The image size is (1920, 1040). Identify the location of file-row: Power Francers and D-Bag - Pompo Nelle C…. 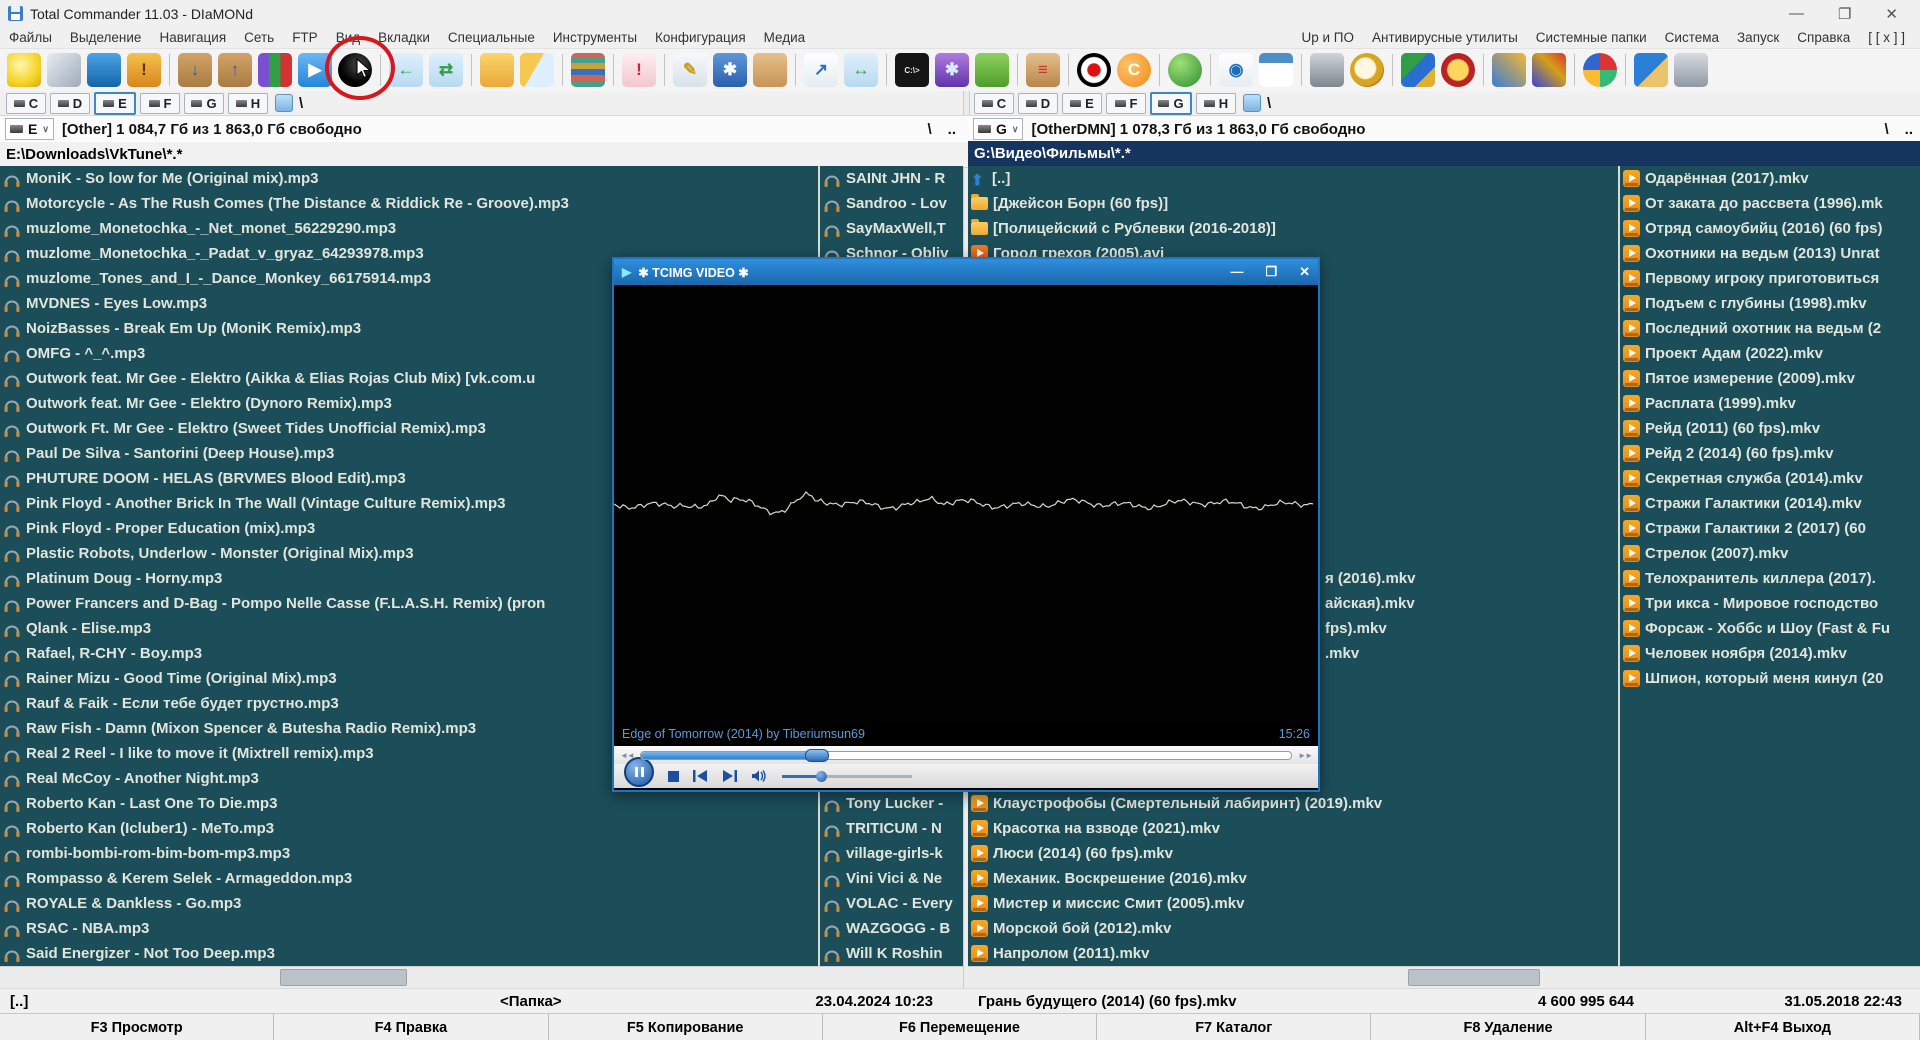
(409, 603).